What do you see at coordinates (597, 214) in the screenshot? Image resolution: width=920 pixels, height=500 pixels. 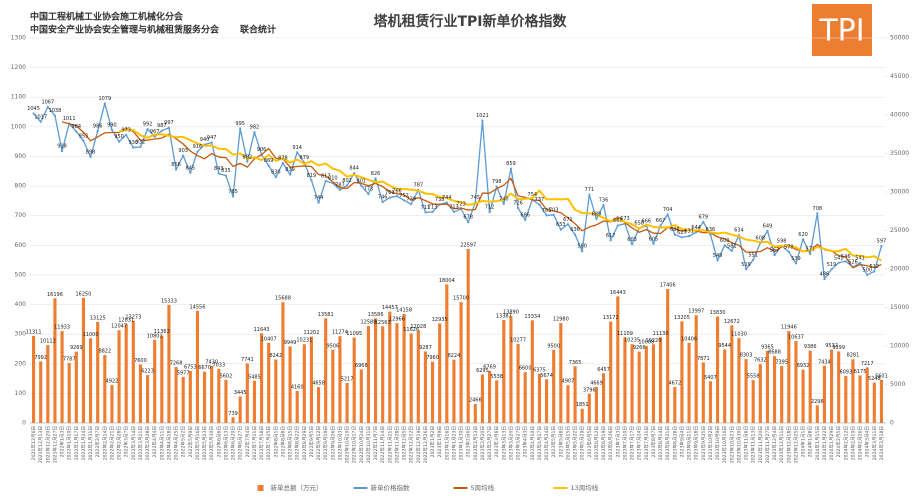 I see `data-label: 689` at bounding box center [597, 214].